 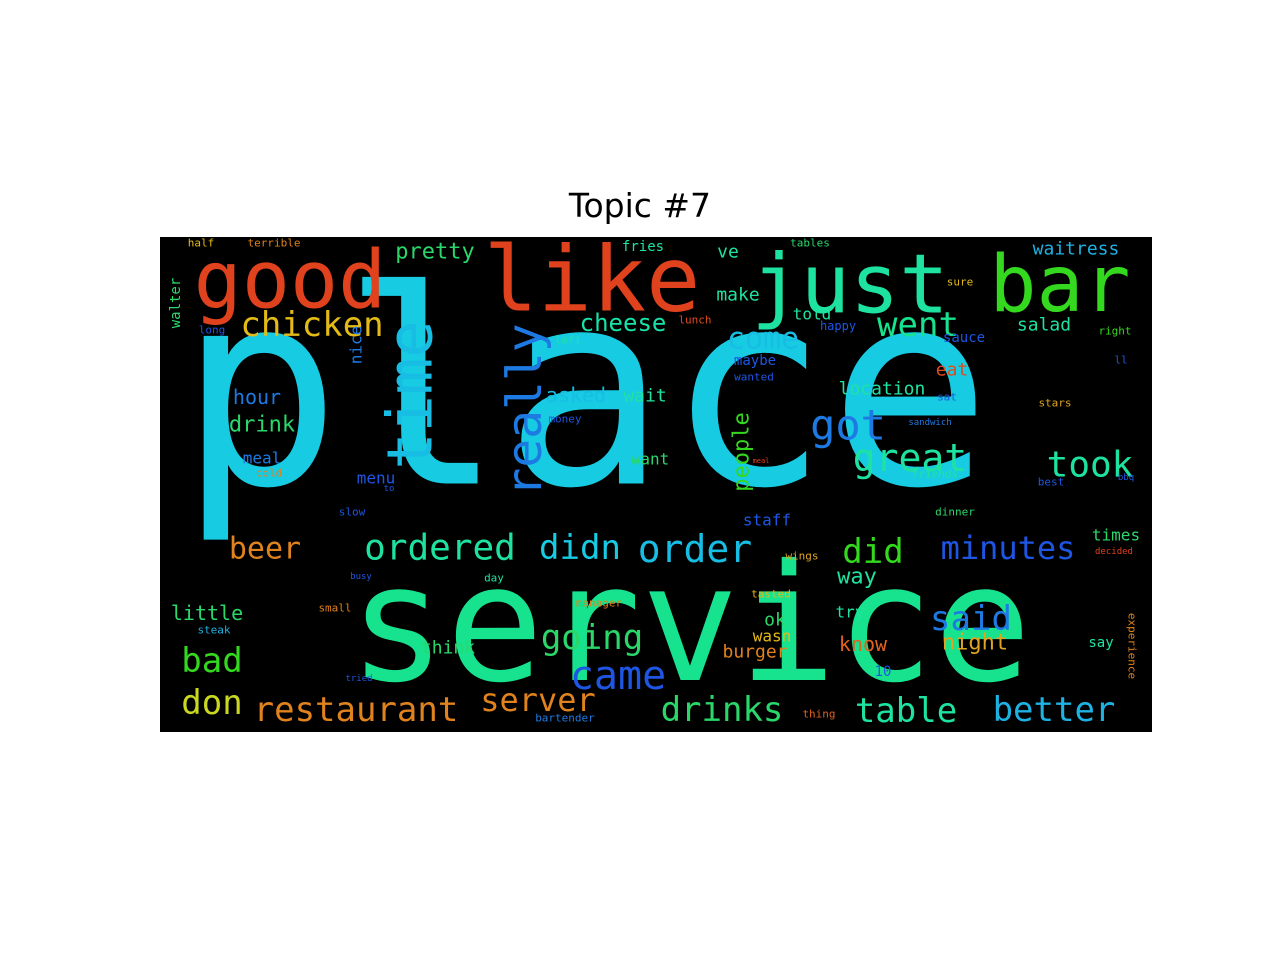 I want to click on word-bar: bar, so click(x=1060, y=285).